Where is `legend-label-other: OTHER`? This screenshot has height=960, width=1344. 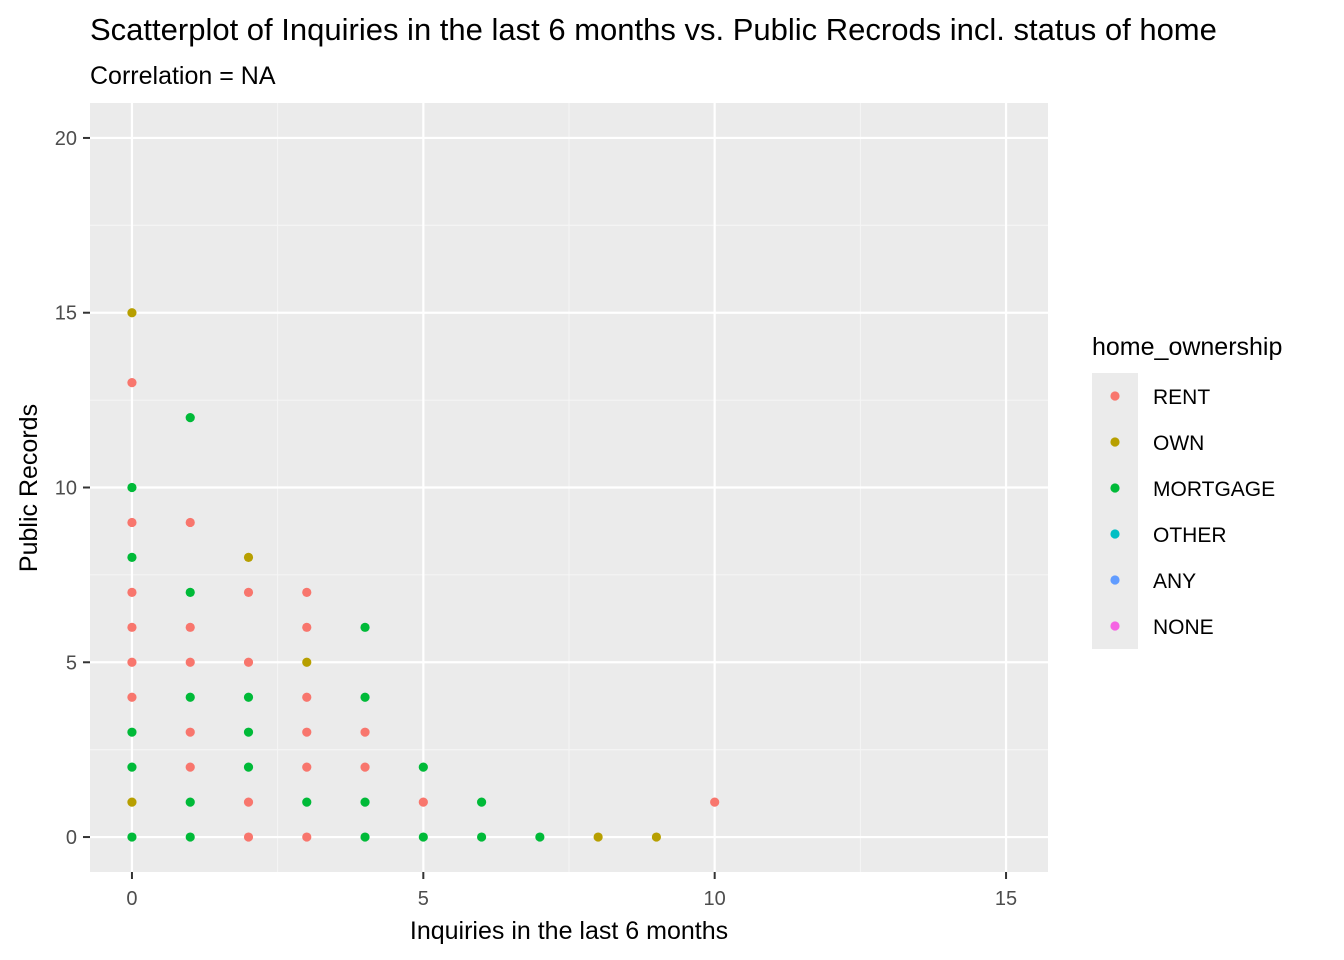
legend-label-other: OTHER is located at coordinates (1190, 535).